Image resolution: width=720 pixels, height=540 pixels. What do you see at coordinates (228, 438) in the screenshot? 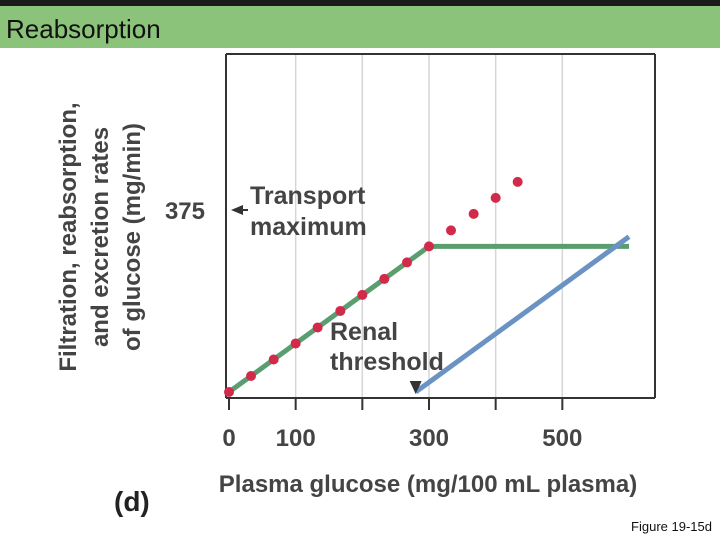
I see `x-tick-label-0: 0` at bounding box center [228, 438].